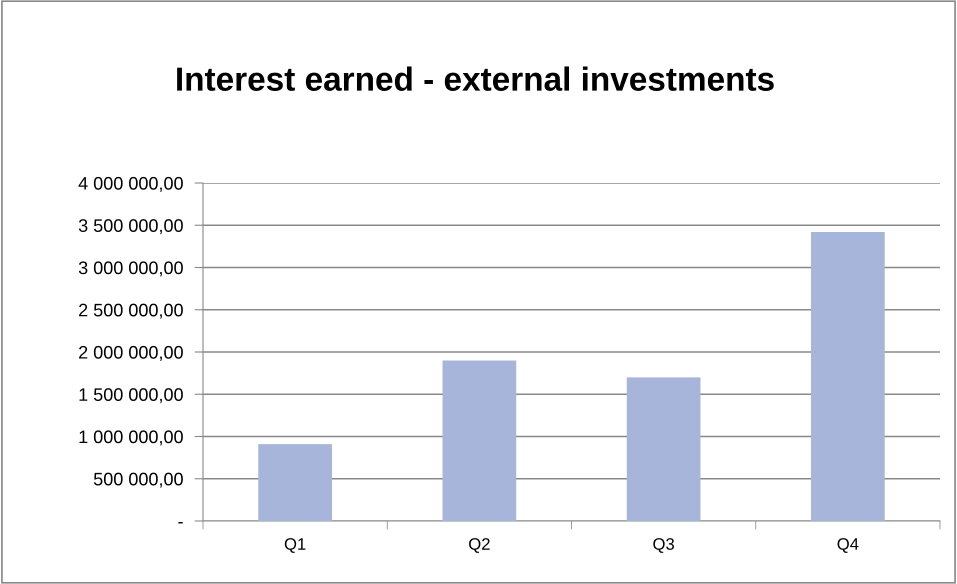 The height and width of the screenshot is (584, 957). What do you see at coordinates (475, 78) in the screenshot?
I see `chart-title: Interest earned - external investments` at bounding box center [475, 78].